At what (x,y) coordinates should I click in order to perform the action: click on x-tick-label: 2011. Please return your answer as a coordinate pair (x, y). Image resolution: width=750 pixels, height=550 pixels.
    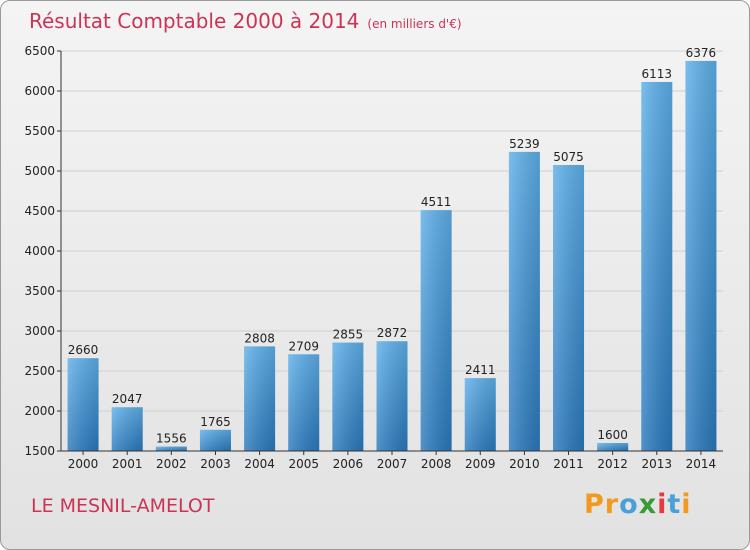
    Looking at the image, I should click on (568, 464).